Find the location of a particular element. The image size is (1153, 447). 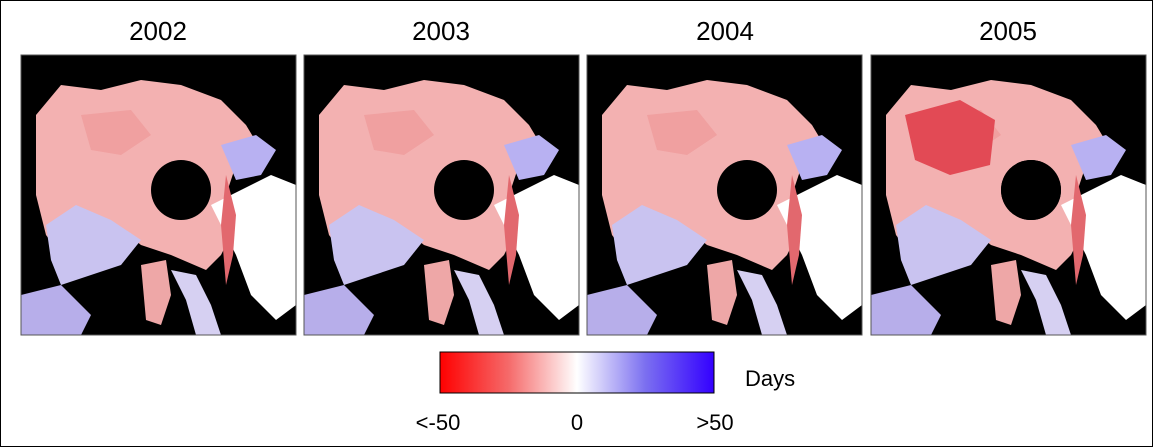

colorbar-unit: Days is located at coordinates (770, 378).